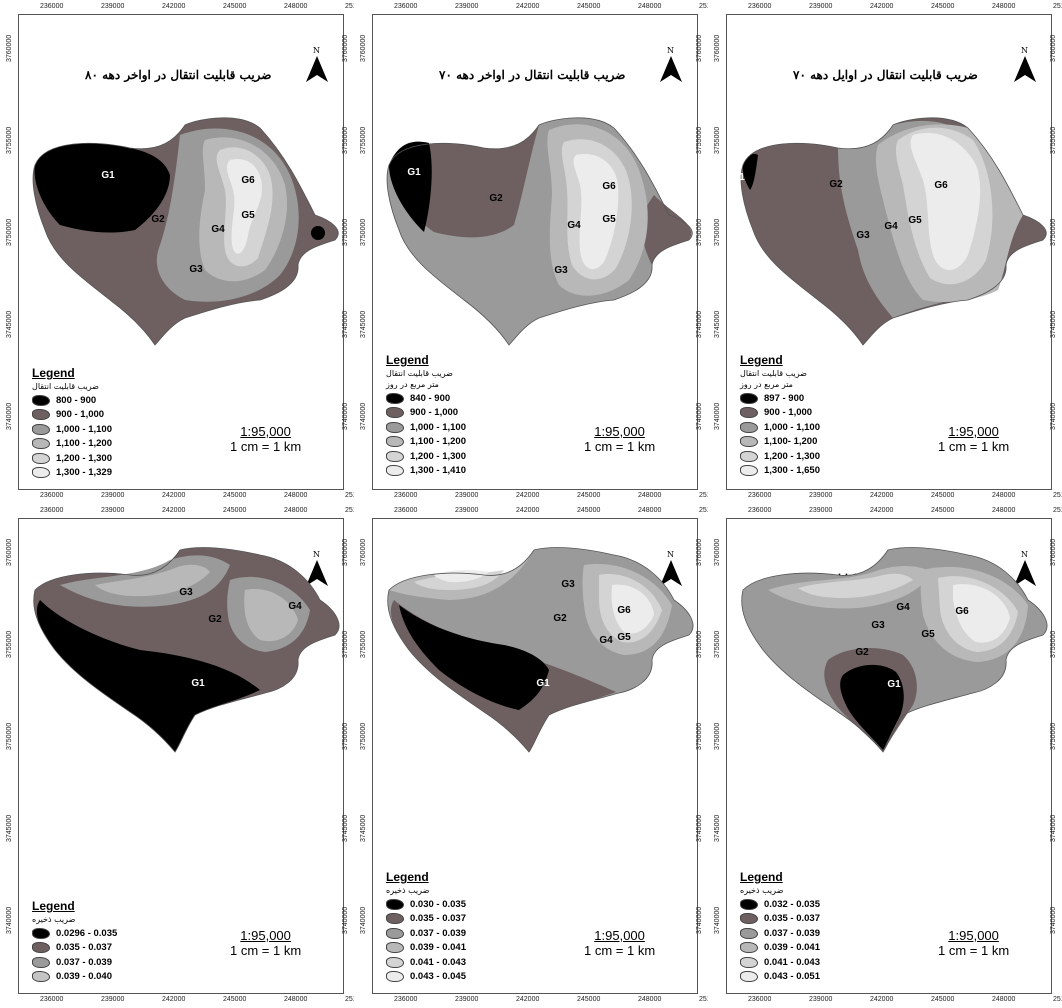 This screenshot has height=1008, width=1062. I want to click on scale-text: 1 cm = 1 km, so click(620, 446).